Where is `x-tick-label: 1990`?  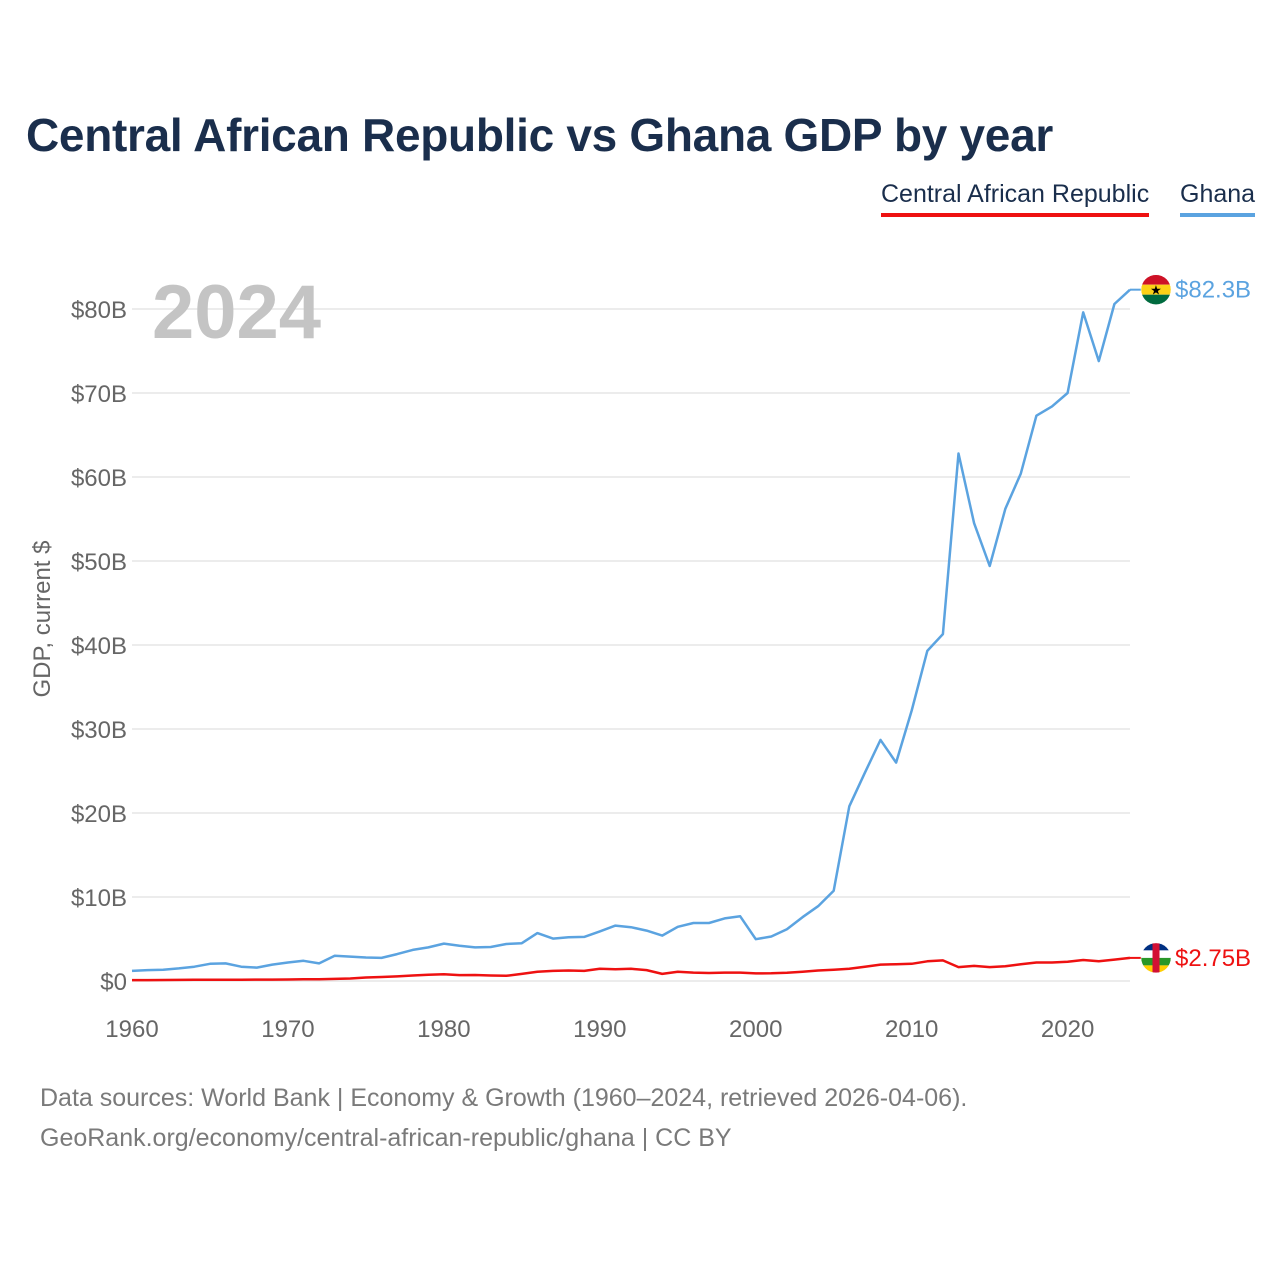 x-tick-label: 1990 is located at coordinates (599, 1029).